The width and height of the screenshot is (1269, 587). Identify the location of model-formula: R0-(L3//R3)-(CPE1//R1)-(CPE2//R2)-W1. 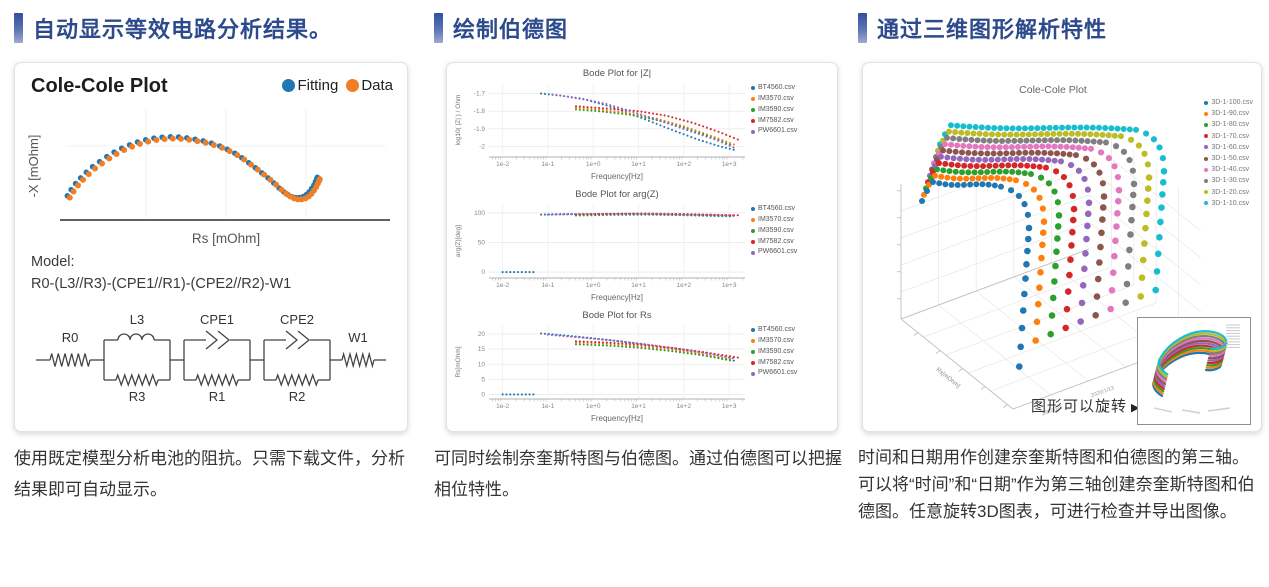
(161, 283).